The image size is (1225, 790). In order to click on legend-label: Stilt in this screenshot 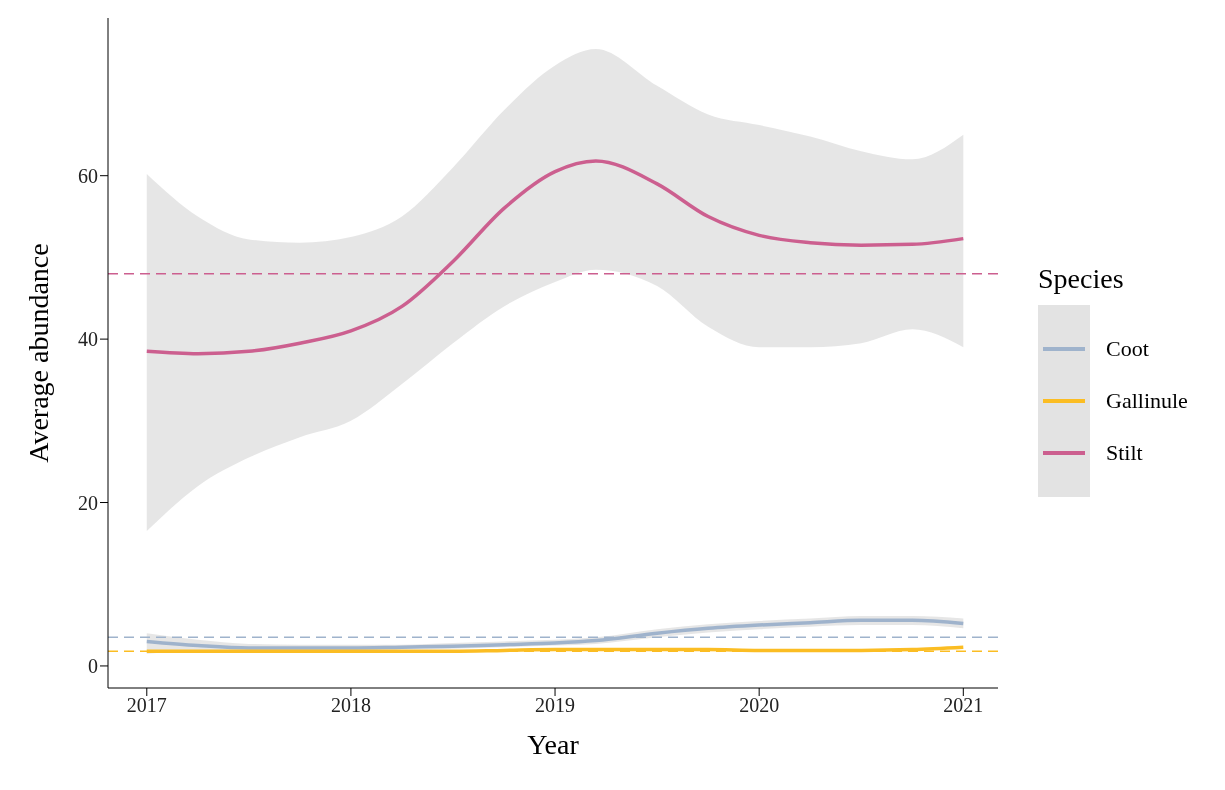, I will do `click(1125, 453)`.